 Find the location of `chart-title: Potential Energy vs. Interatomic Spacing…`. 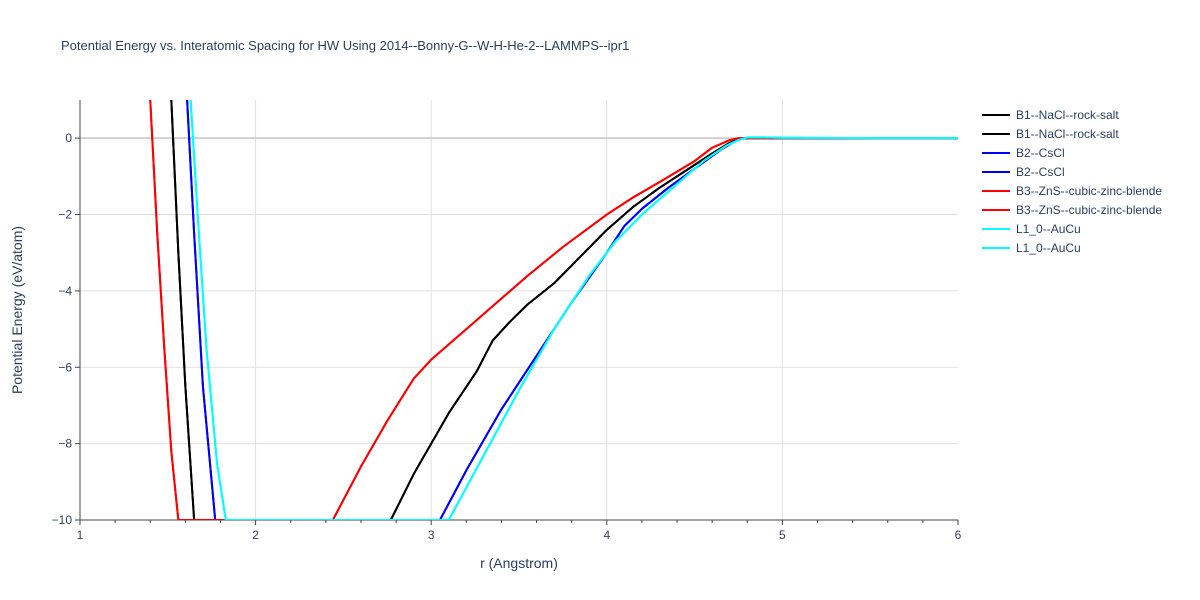

chart-title: Potential Energy vs. Interatomic Spacing… is located at coordinates (345, 45).